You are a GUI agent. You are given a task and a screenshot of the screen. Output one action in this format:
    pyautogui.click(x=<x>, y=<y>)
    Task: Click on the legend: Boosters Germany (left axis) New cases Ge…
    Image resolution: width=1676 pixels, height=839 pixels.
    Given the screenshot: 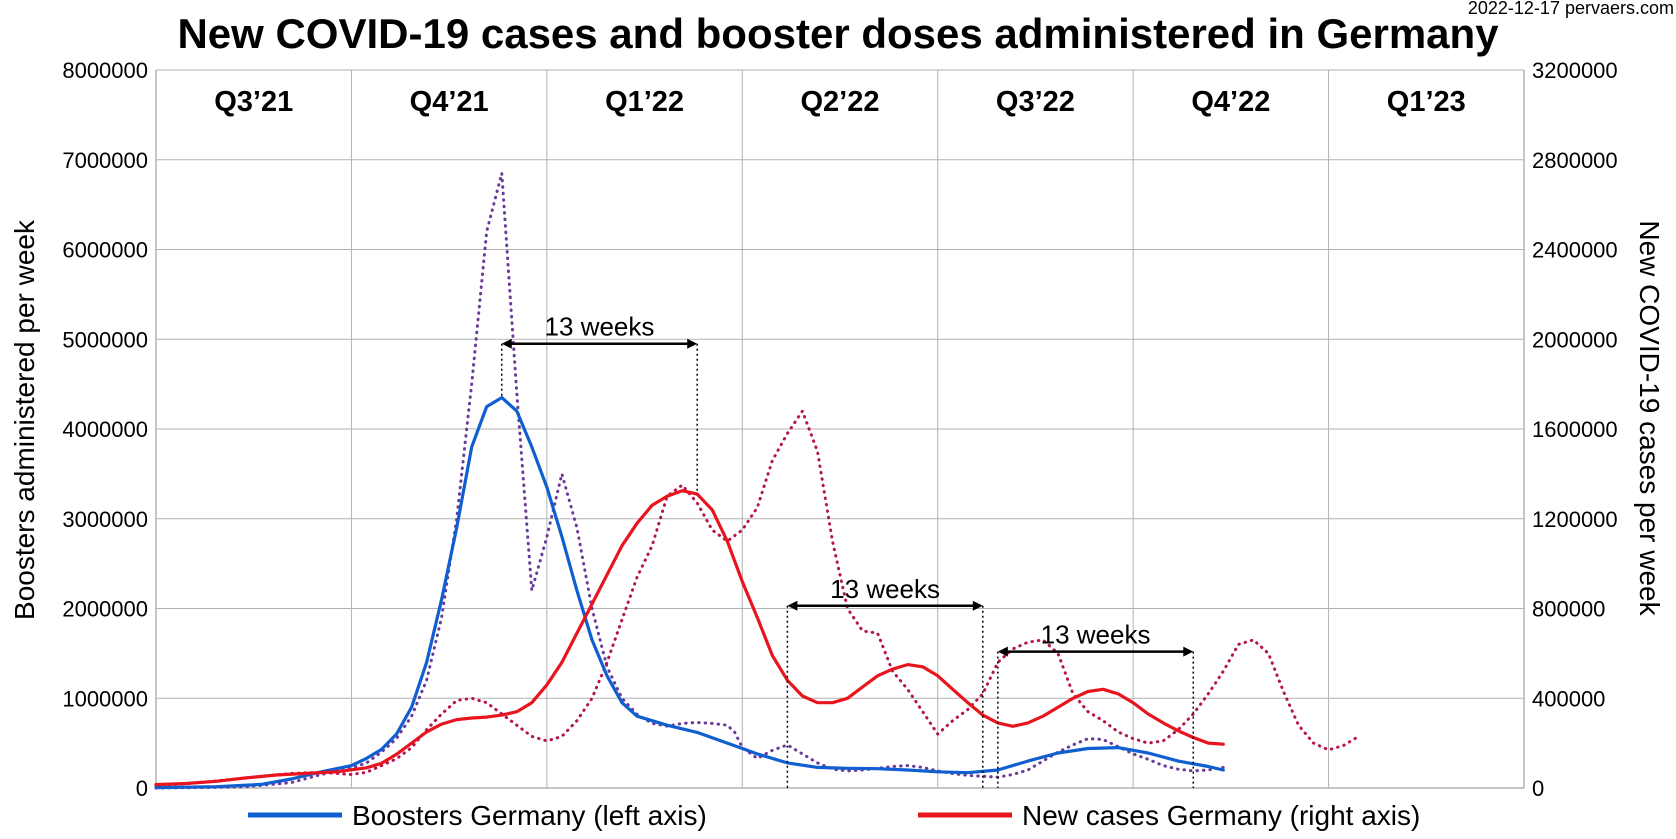 What is the action you would take?
    pyautogui.click(x=834, y=815)
    